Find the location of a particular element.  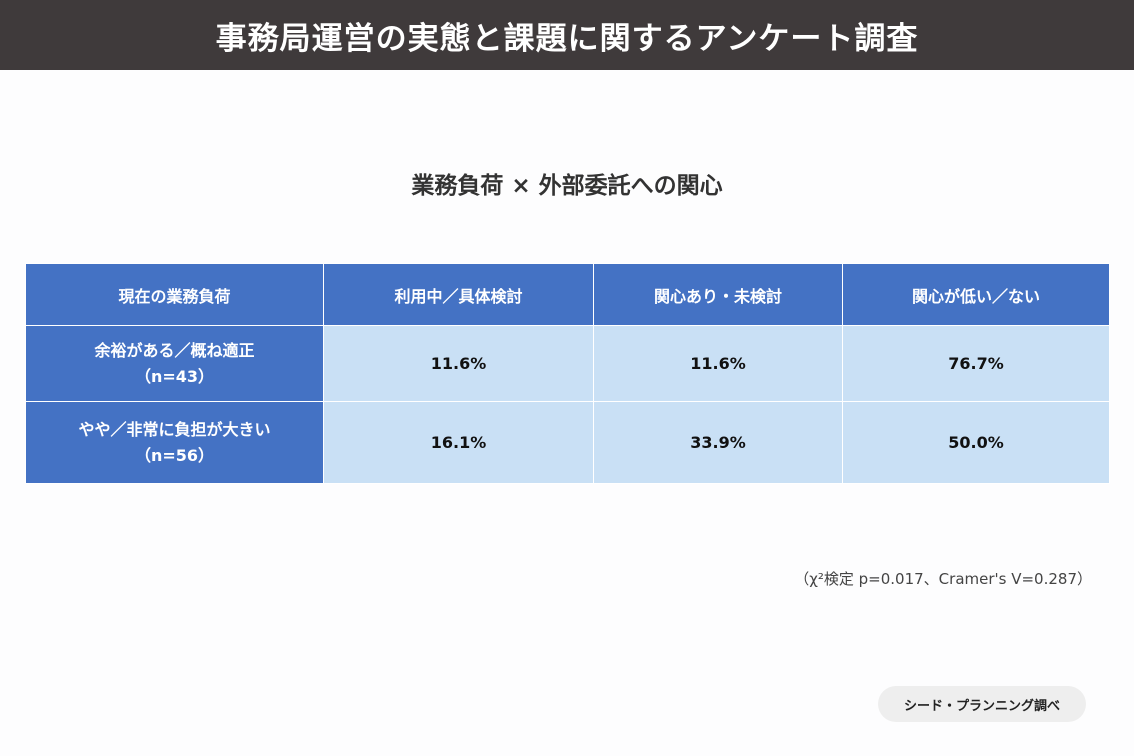

source-badge: シード・プランニング調べ is located at coordinates (982, 704).